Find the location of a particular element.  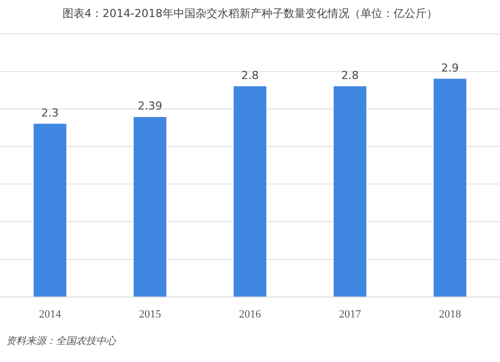

data-label: 2.39 is located at coordinates (150, 106).